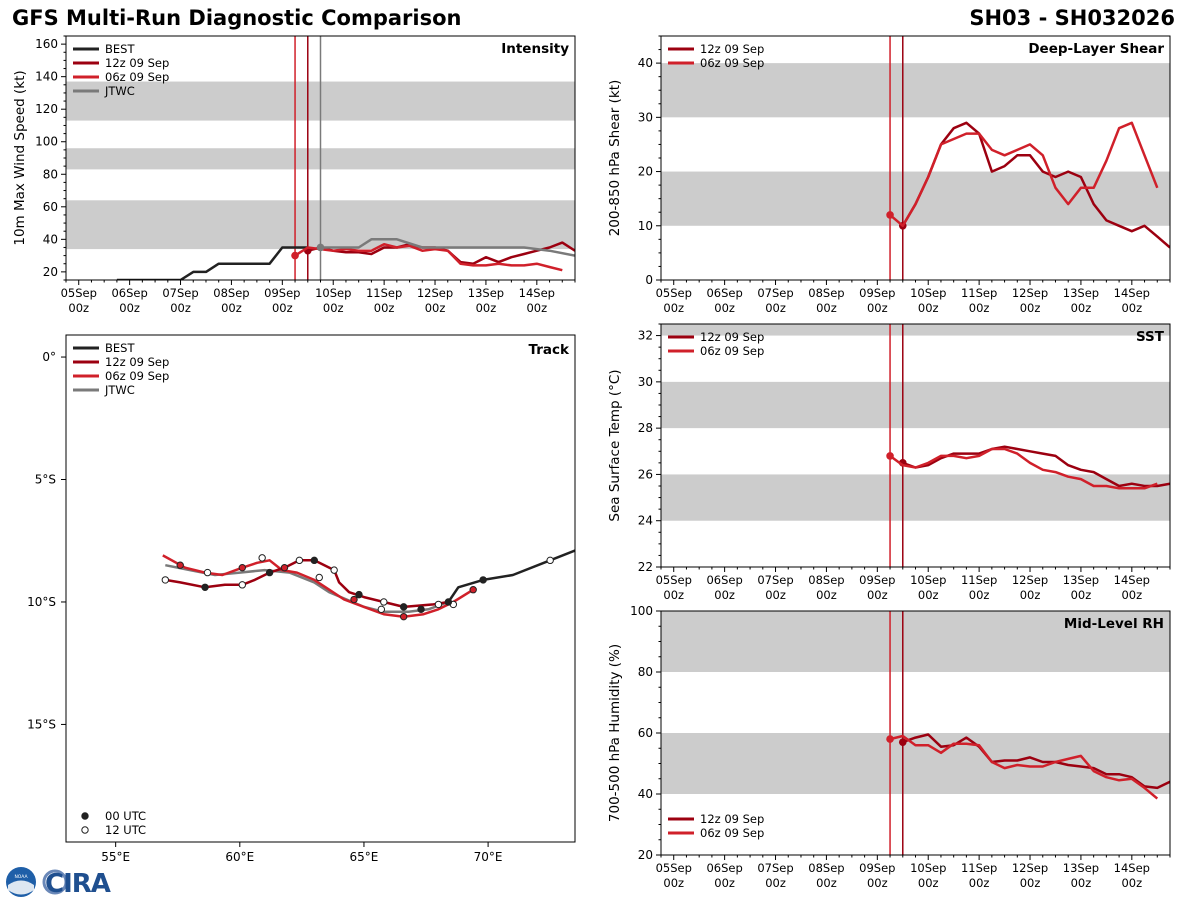  Describe the element at coordinates (85, 830) in the screenshot. I see `marker-legend-swatch` at that location.